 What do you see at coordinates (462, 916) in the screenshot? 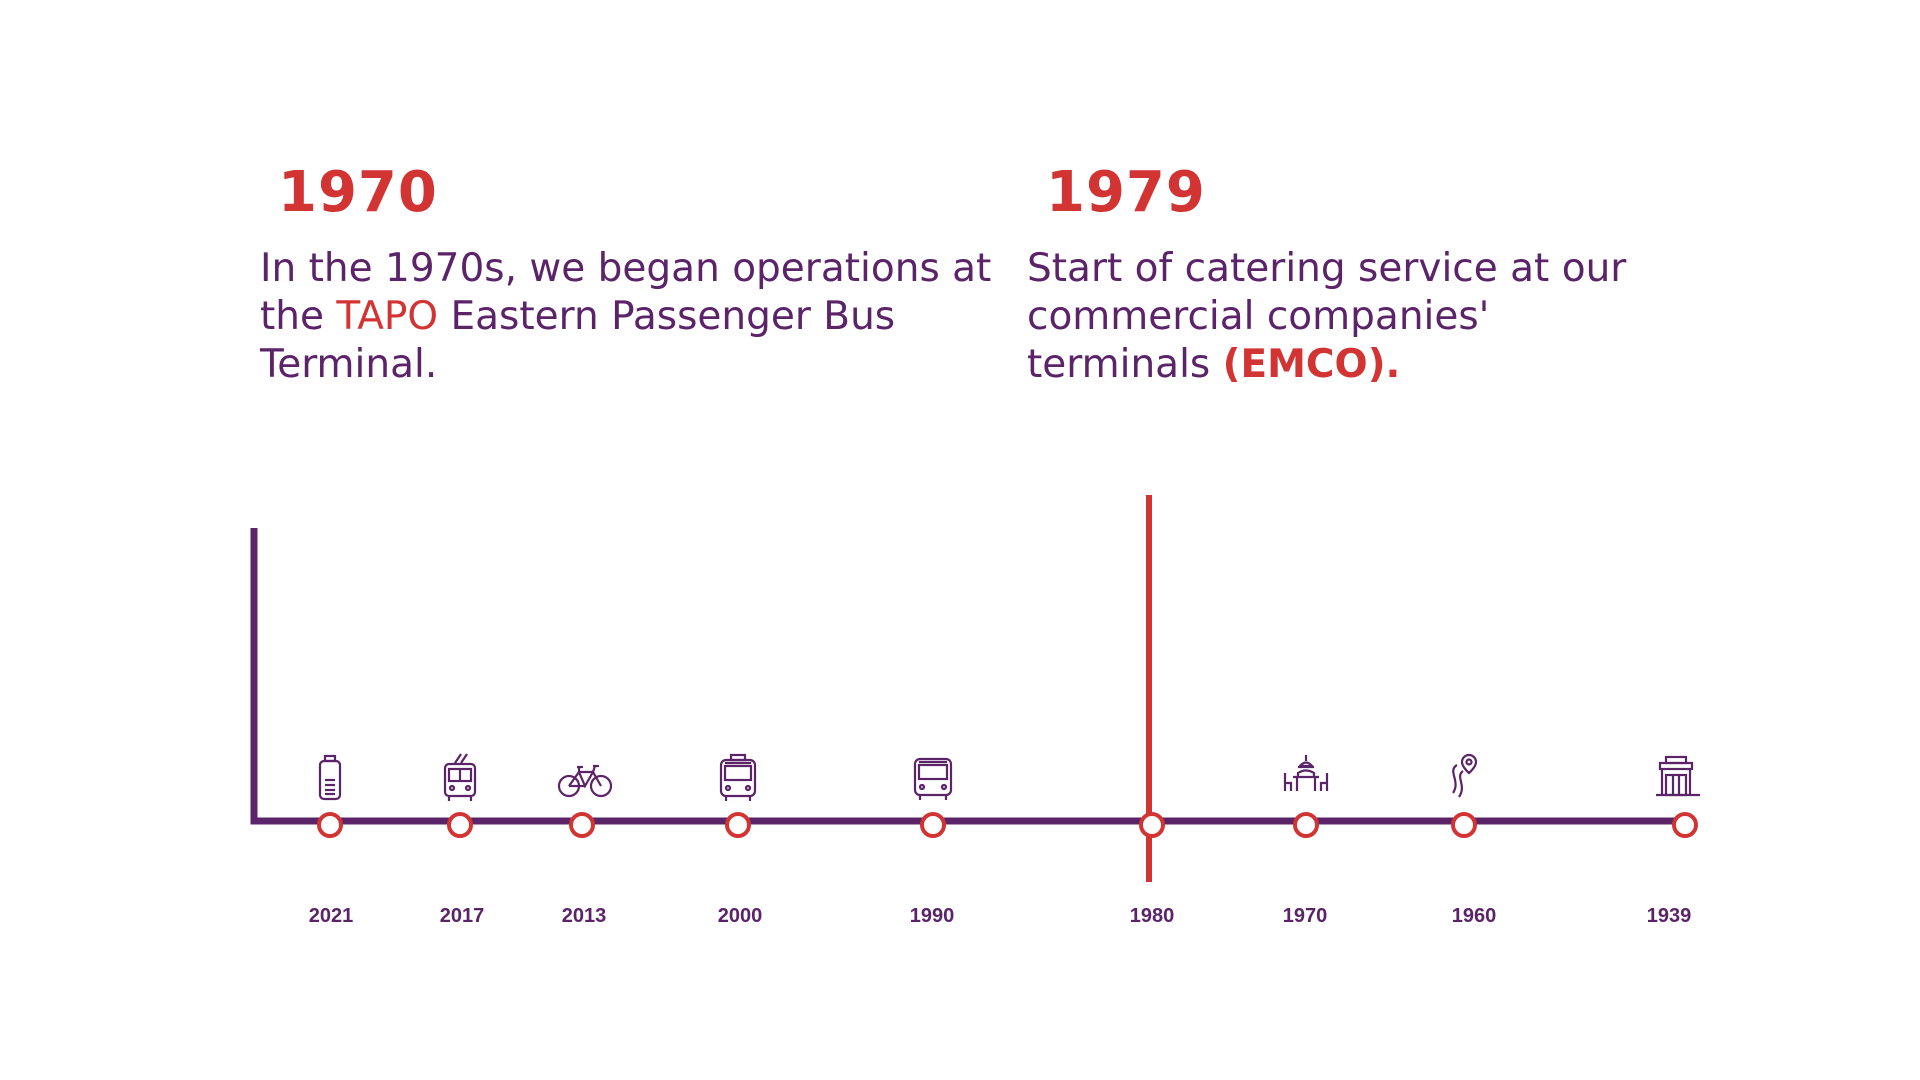
I see `timeline-year-2017: 2017` at bounding box center [462, 916].